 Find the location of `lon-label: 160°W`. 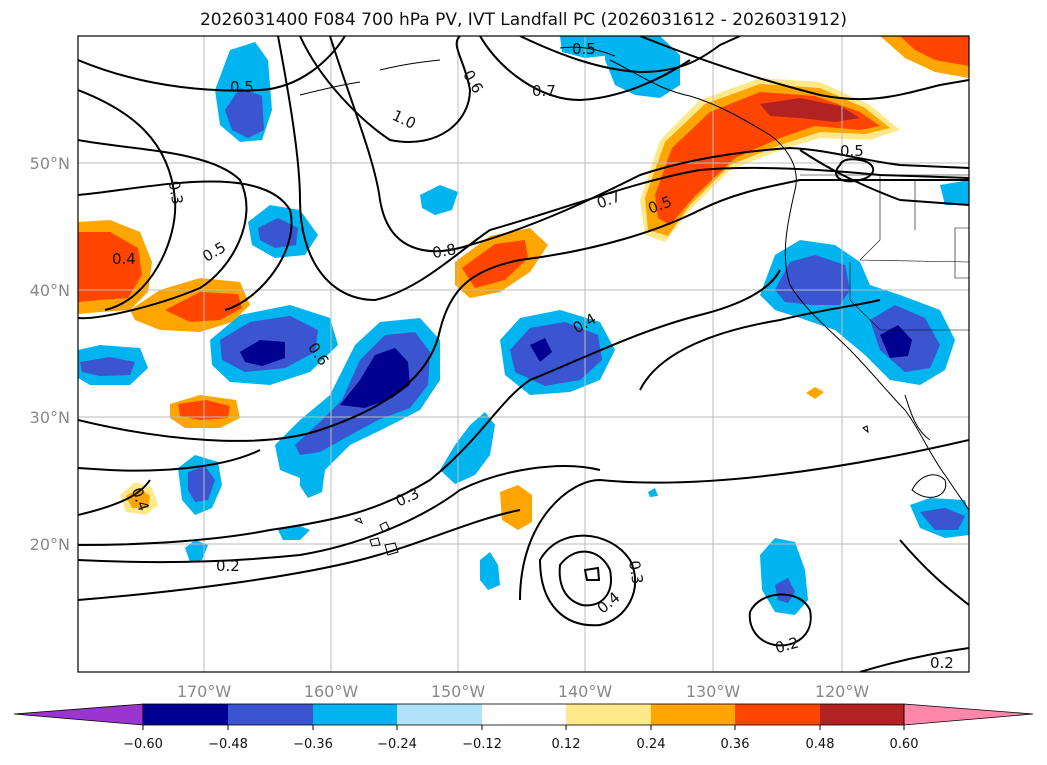

lon-label: 160°W is located at coordinates (331, 691).